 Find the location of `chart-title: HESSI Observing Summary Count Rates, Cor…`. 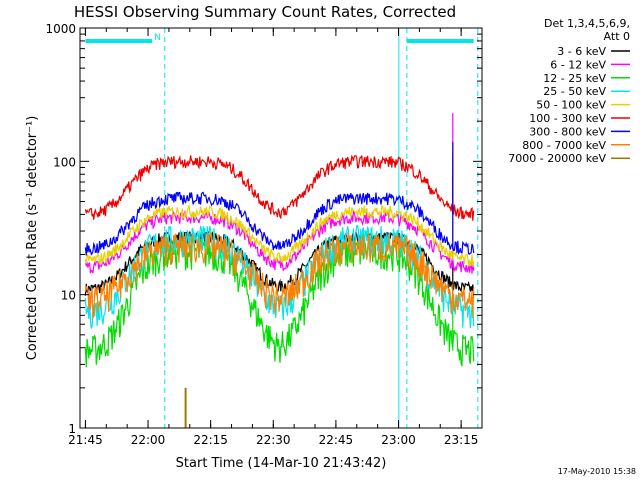

chart-title: HESSI Observing Summary Count Rates, Cor… is located at coordinates (265, 12).